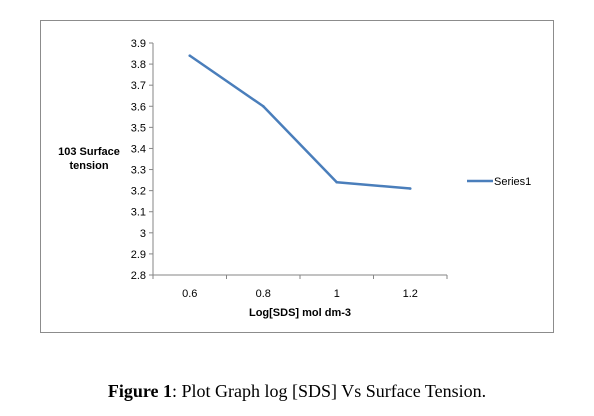 Image resolution: width=594 pixels, height=416 pixels. I want to click on y-tick-label: 3.2, so click(138, 192).